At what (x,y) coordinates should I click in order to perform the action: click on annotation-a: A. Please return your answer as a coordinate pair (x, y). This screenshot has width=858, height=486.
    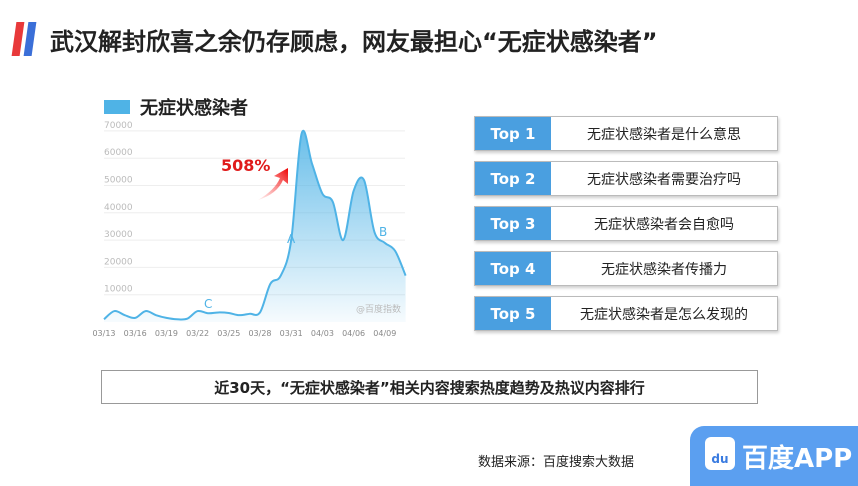
    Looking at the image, I should click on (291, 239).